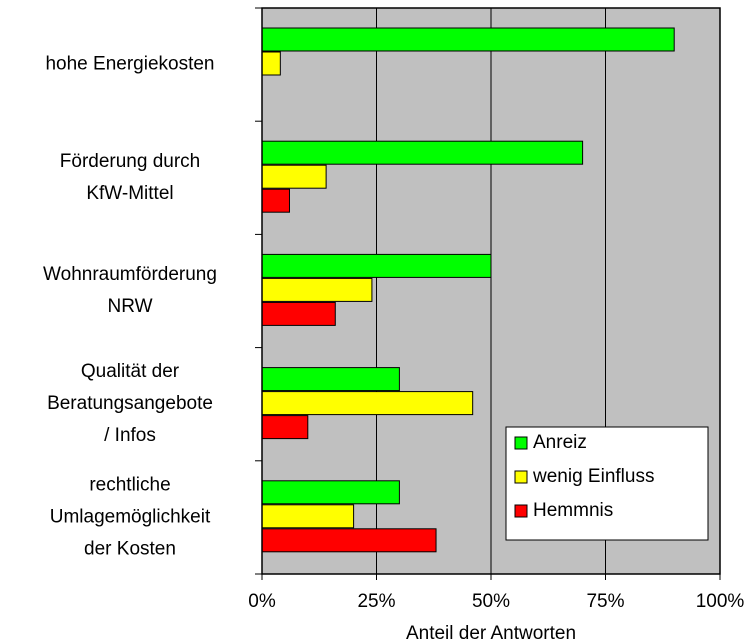 Image resolution: width=754 pixels, height=644 pixels. Describe the element at coordinates (130, 371) in the screenshot. I see `y-tick-label: Qualität der` at that location.